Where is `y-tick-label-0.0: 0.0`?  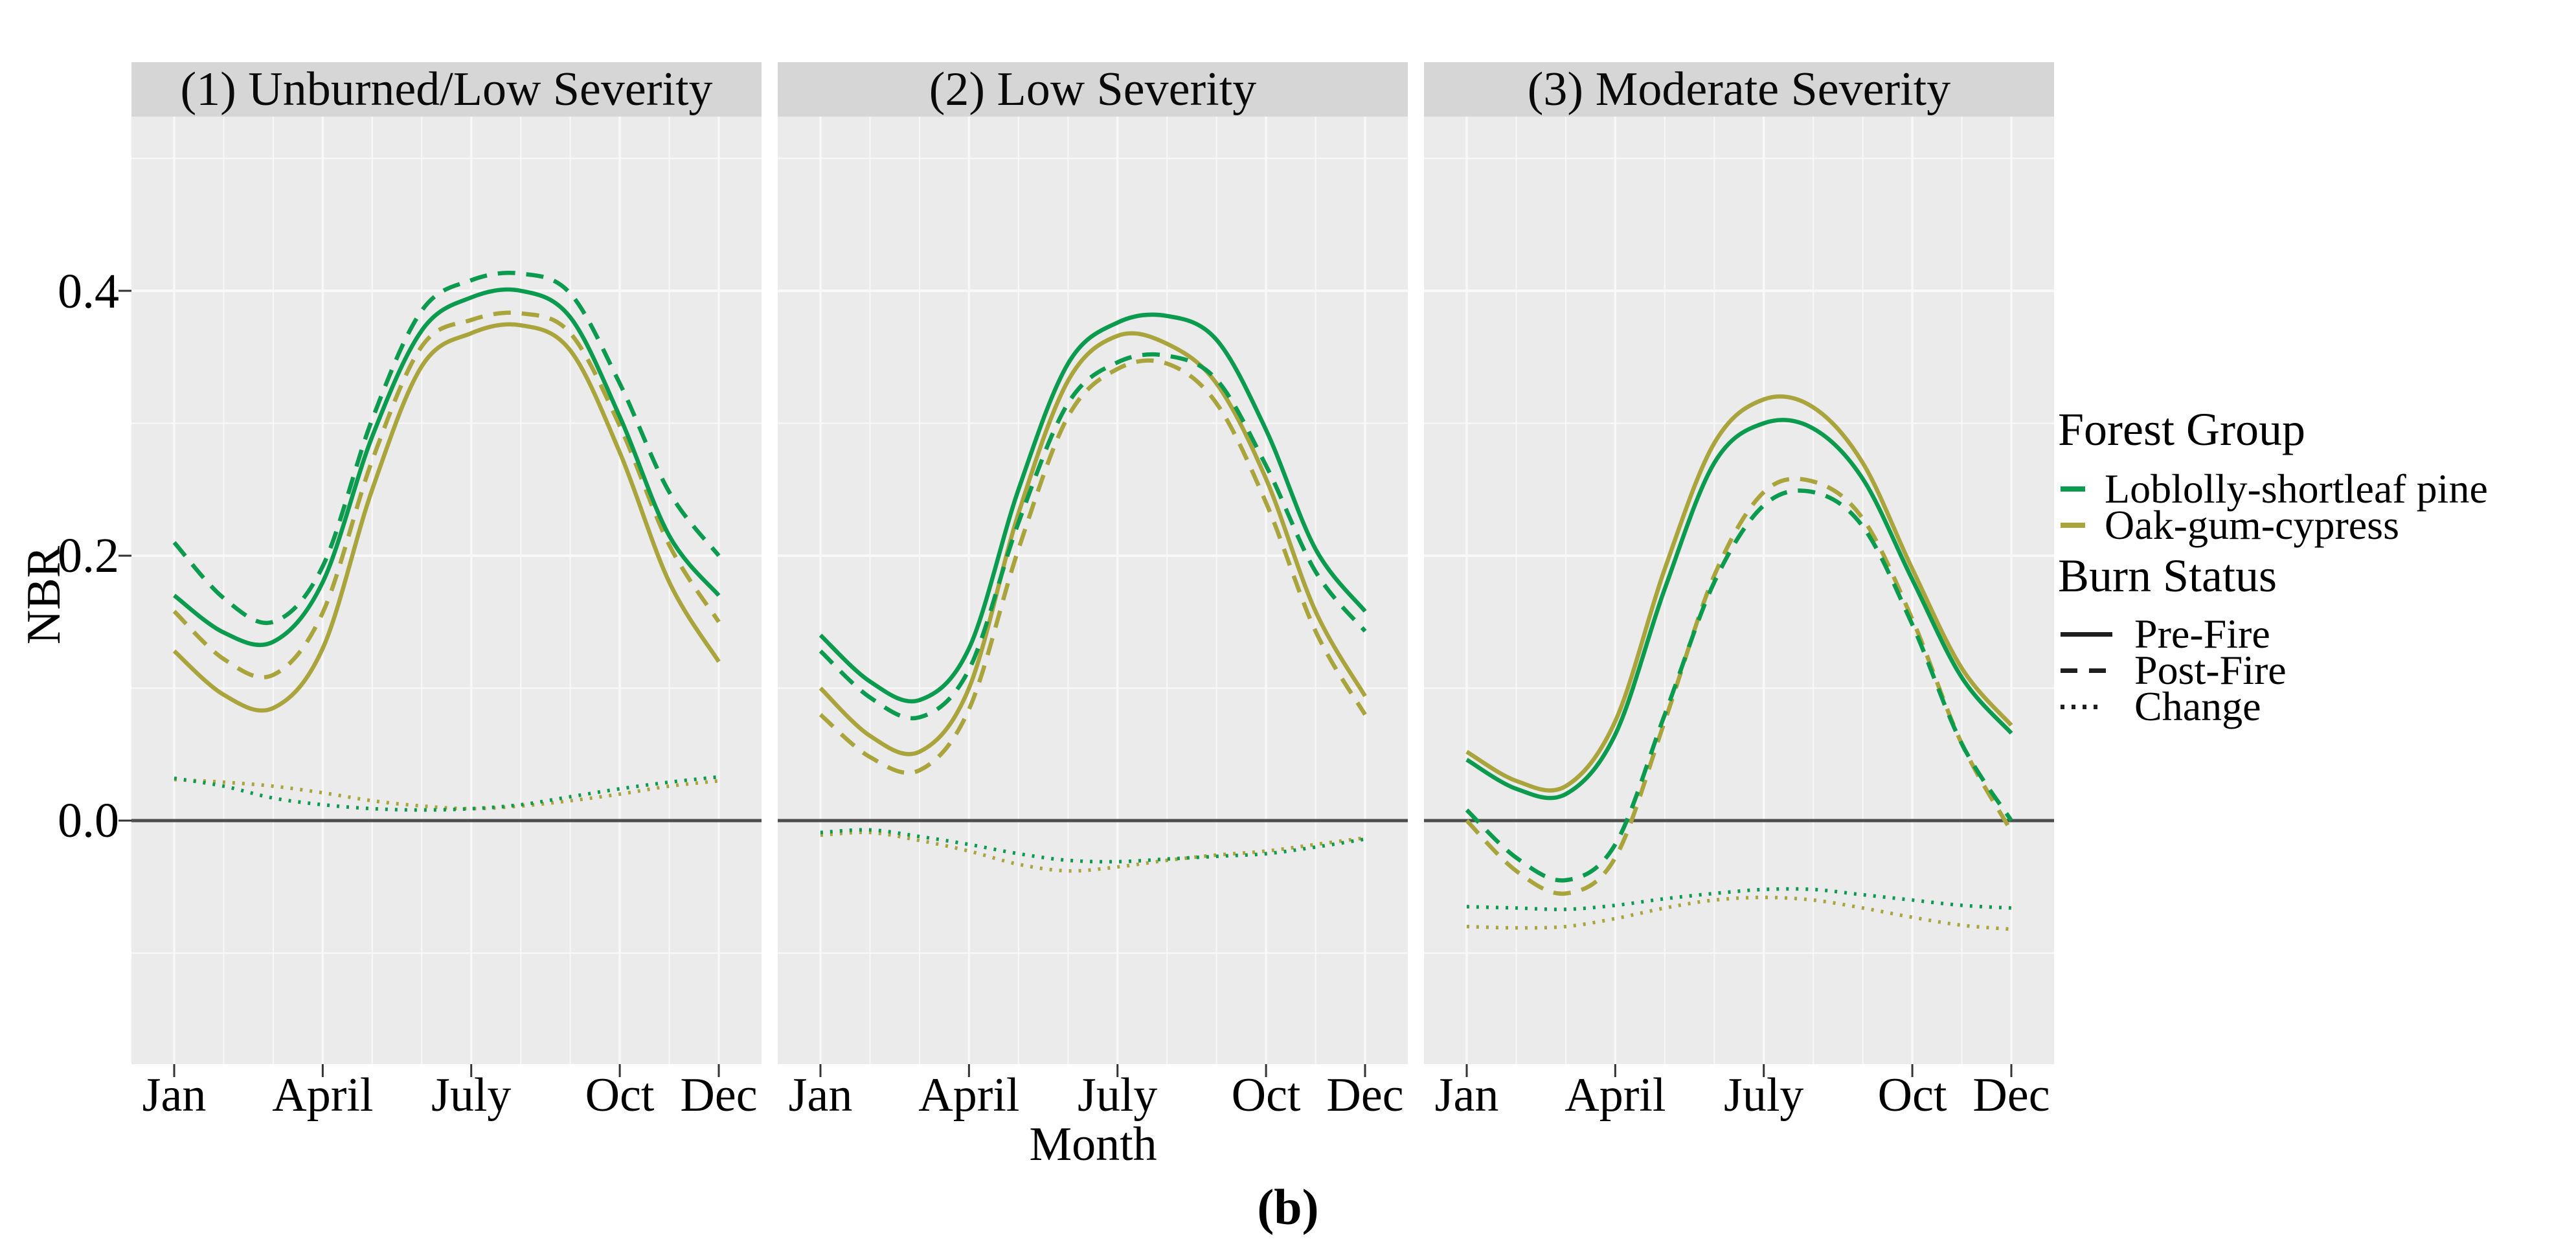
y-tick-label-0.0: 0.0 is located at coordinates (88, 820).